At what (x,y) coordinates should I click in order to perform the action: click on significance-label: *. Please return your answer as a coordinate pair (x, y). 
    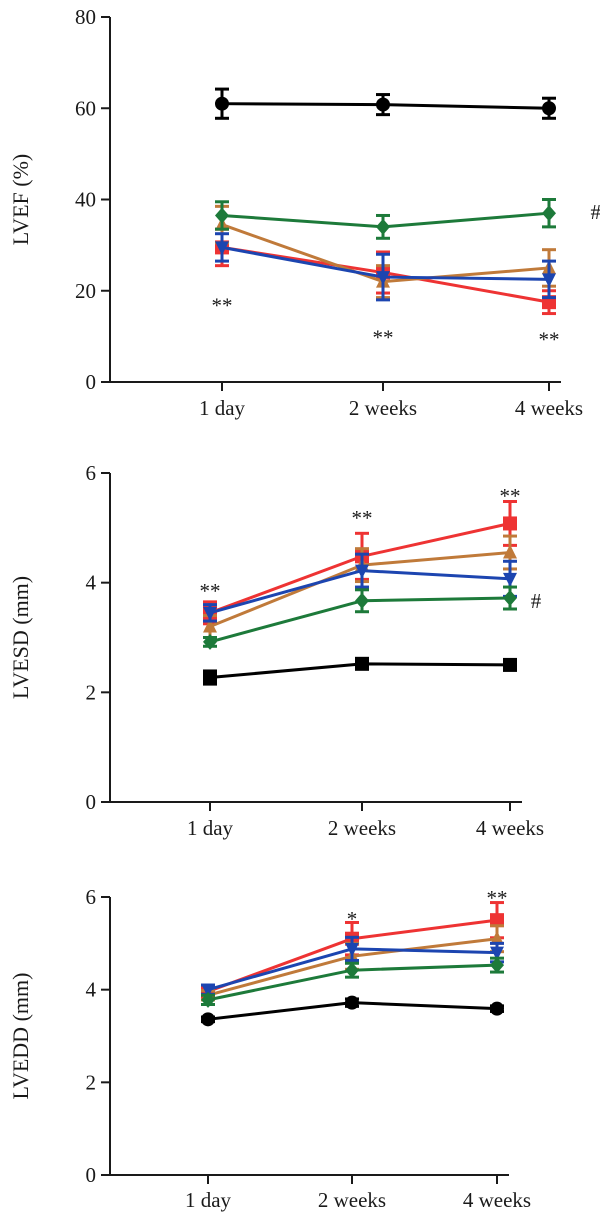
    Looking at the image, I should click on (352, 919).